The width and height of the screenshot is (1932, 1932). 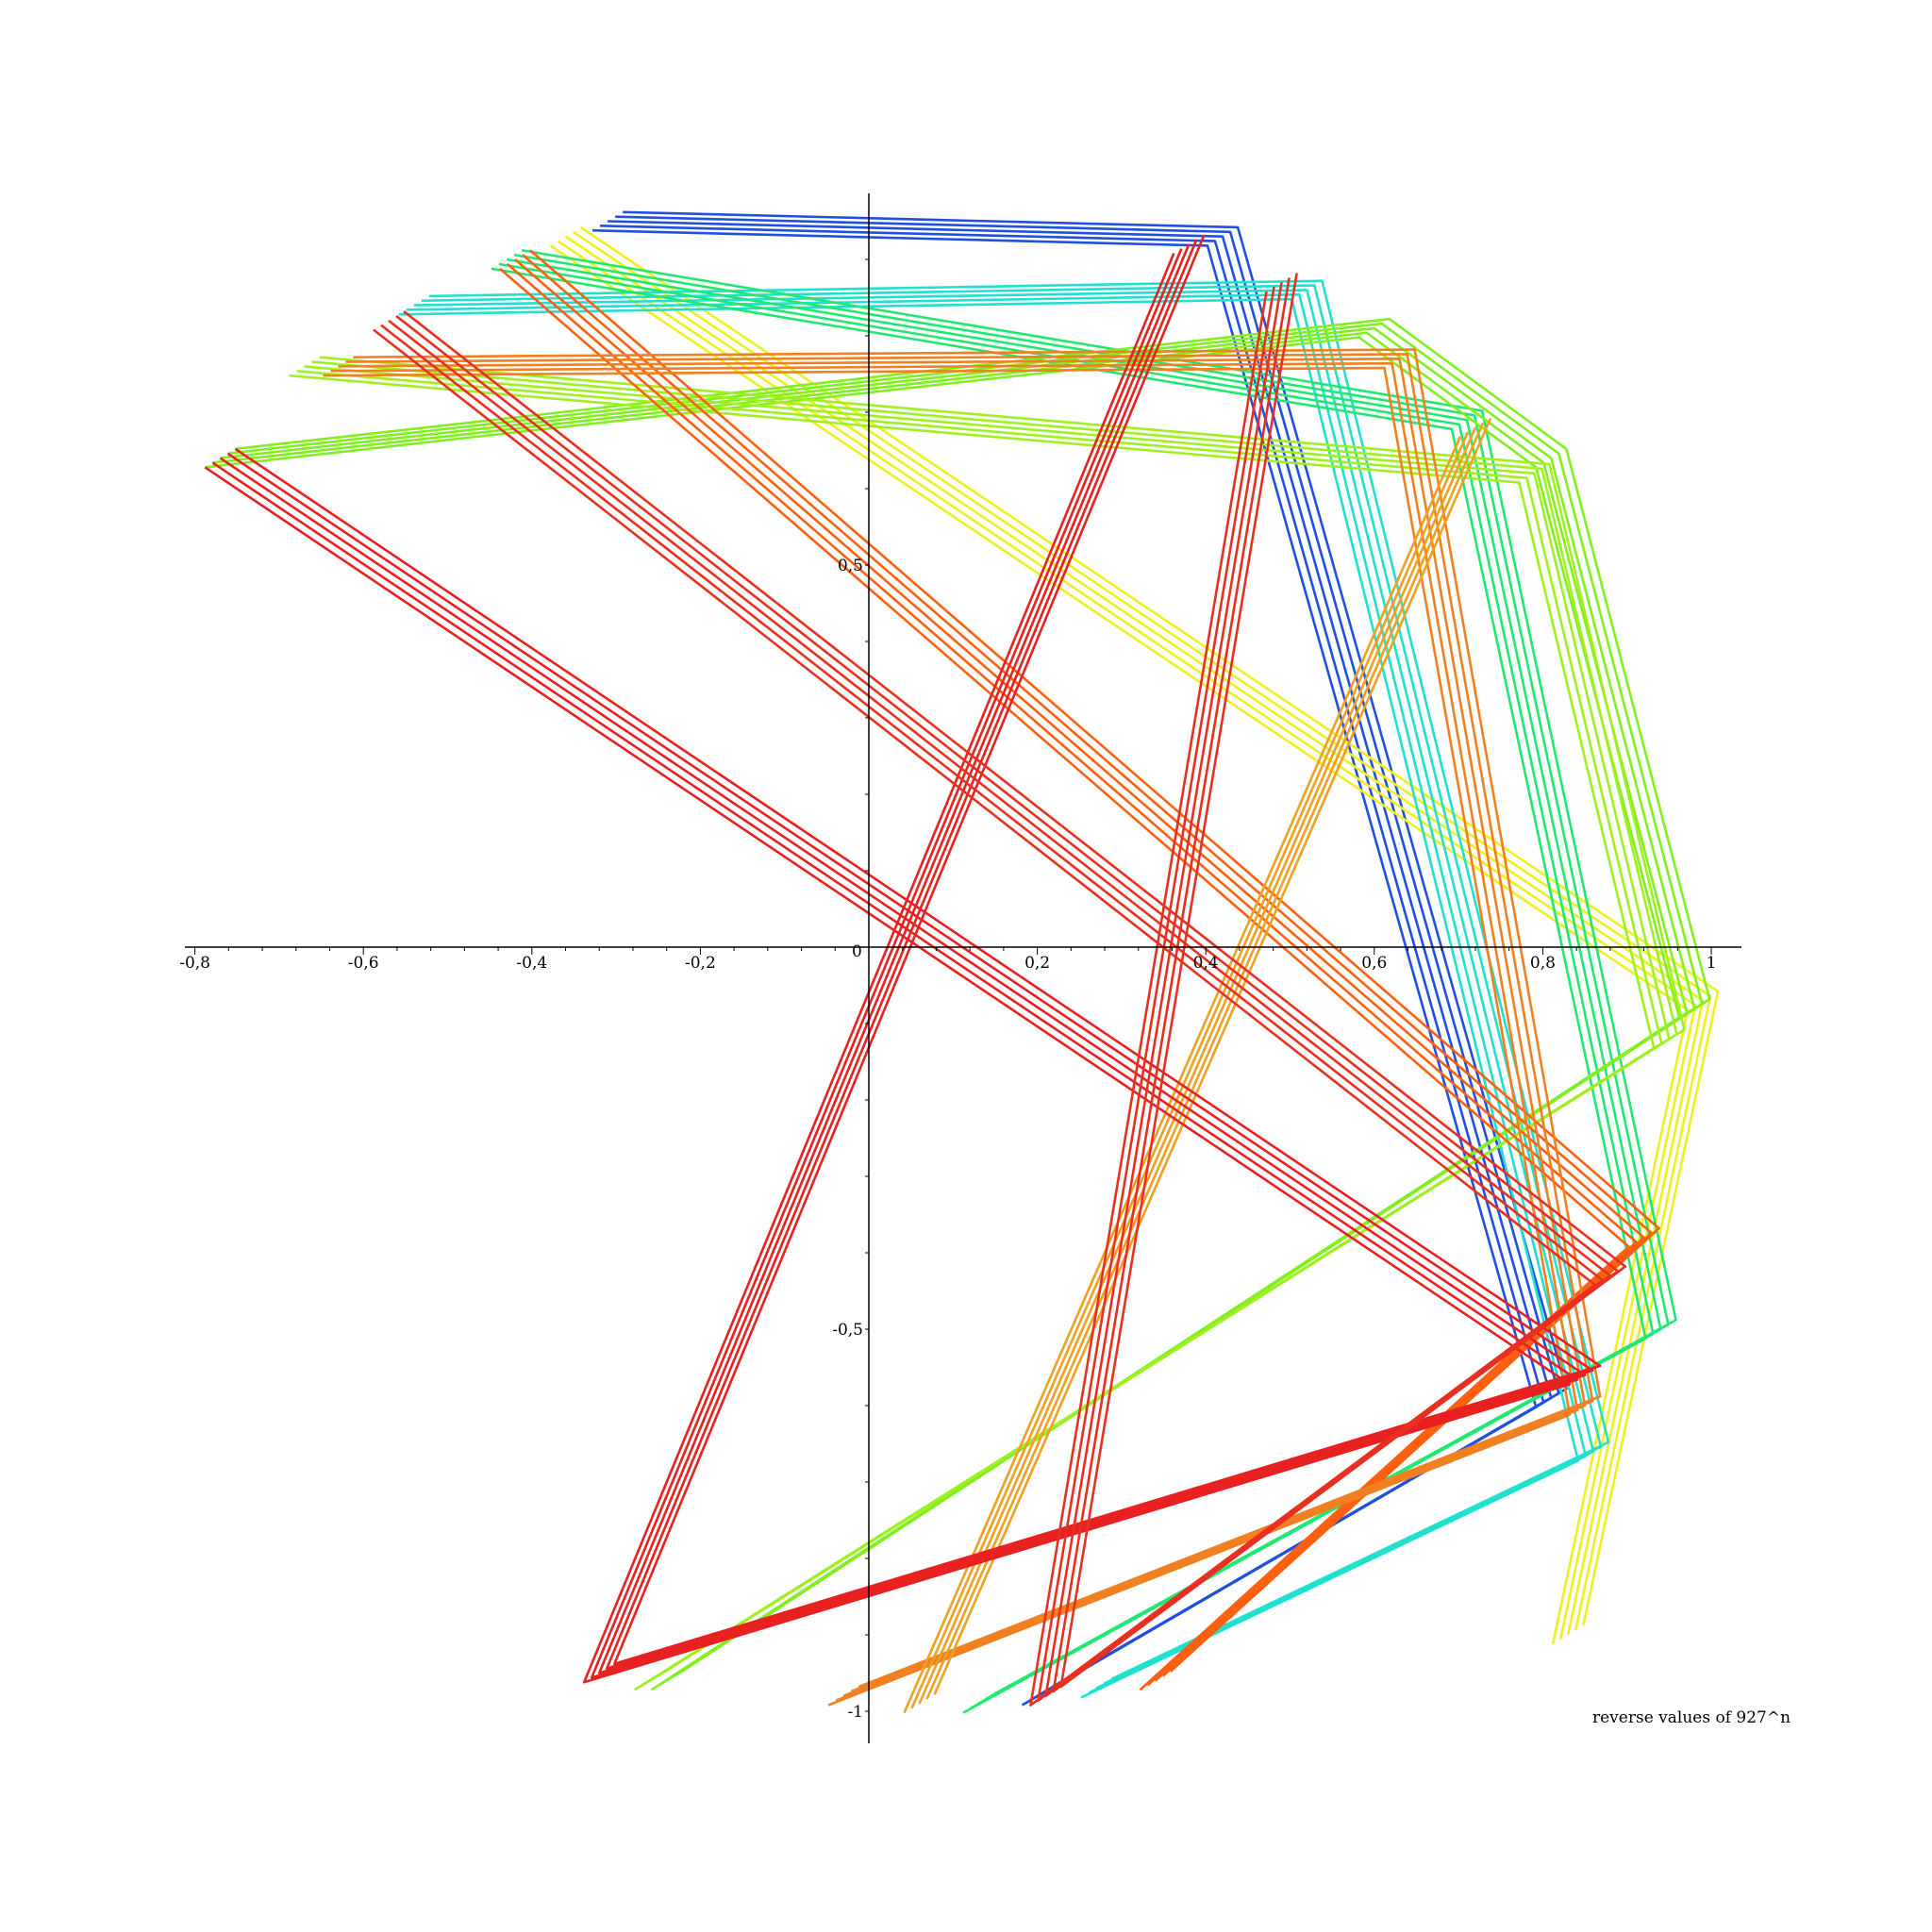 I want to click on x-tick-label: -0,2, so click(x=701, y=964).